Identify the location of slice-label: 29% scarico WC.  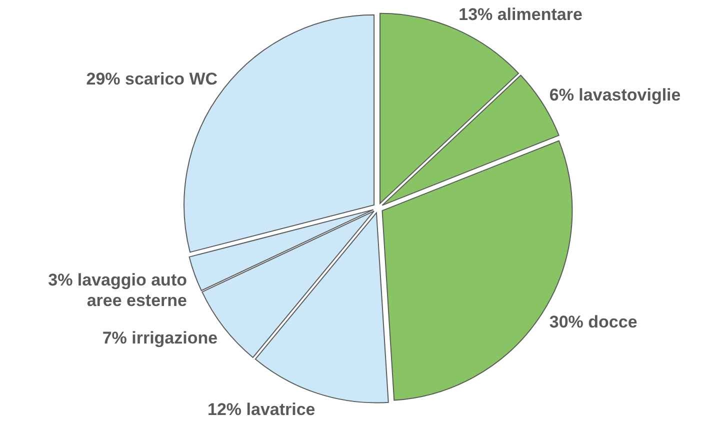
(152, 78).